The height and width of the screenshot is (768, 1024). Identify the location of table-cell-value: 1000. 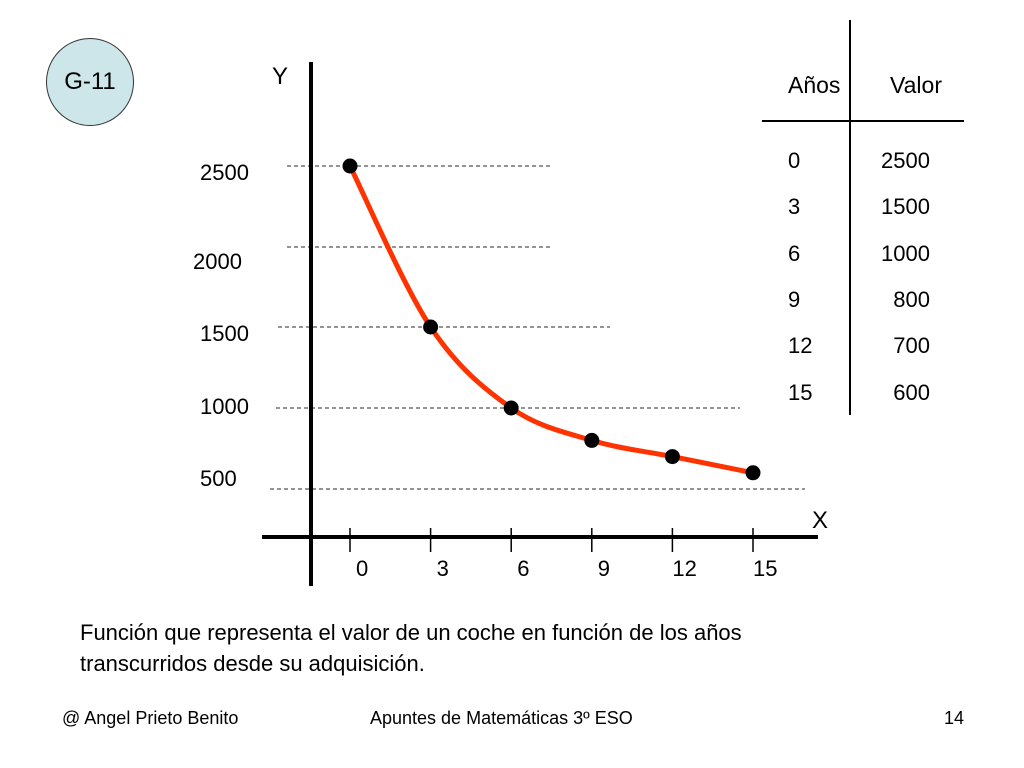
(905, 253).